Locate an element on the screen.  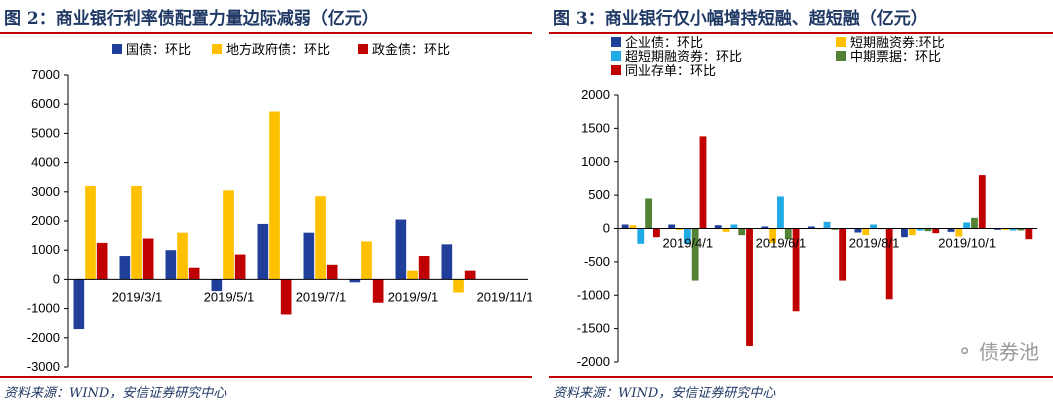
x-tick-label: 2019/5/1 is located at coordinates (229, 296).